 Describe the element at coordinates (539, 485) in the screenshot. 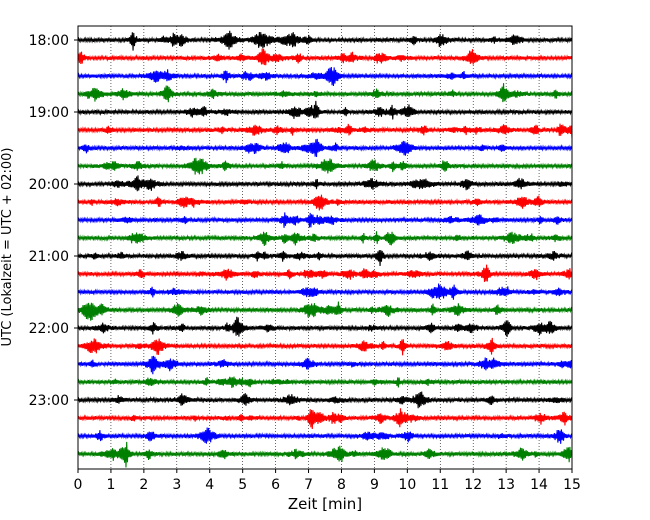

I see `x-tick-label-14: 14` at that location.